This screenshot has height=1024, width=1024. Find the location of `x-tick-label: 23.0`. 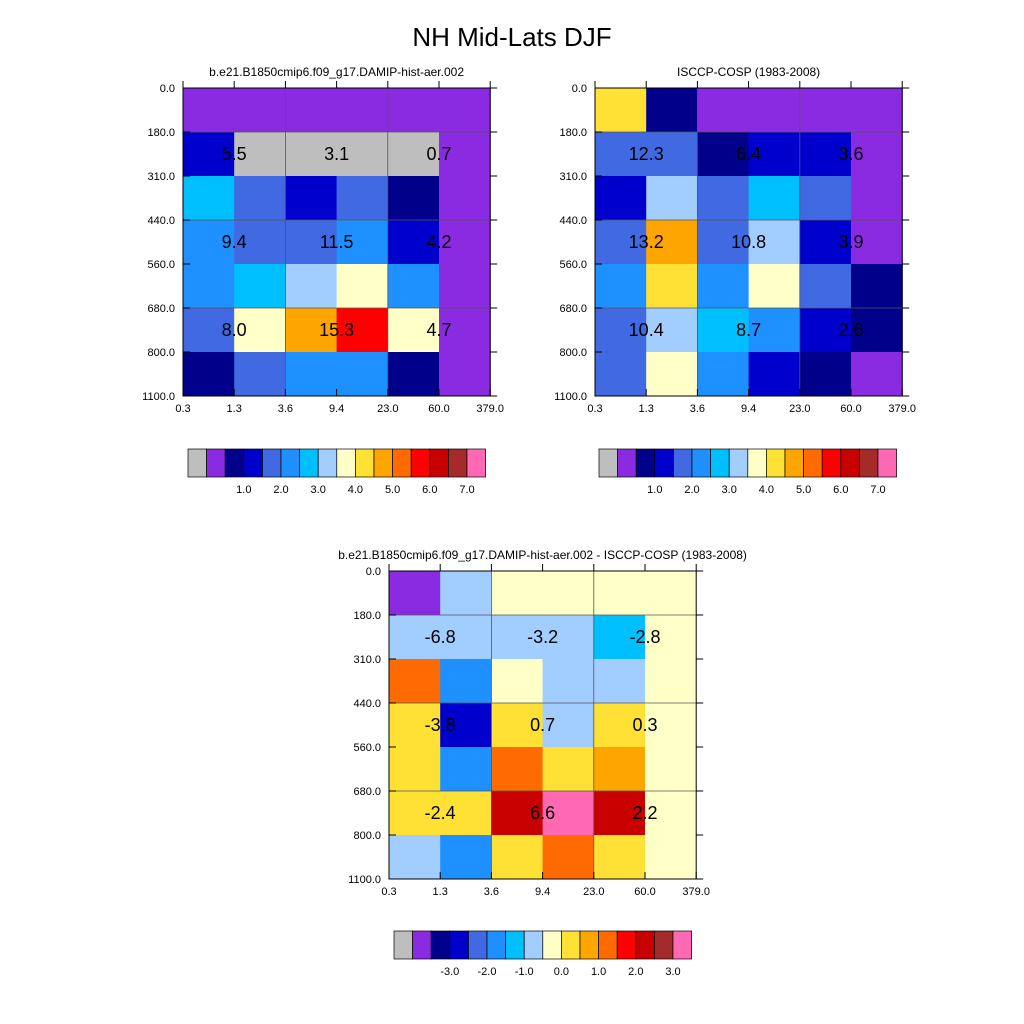

x-tick-label: 23.0 is located at coordinates (387, 409).